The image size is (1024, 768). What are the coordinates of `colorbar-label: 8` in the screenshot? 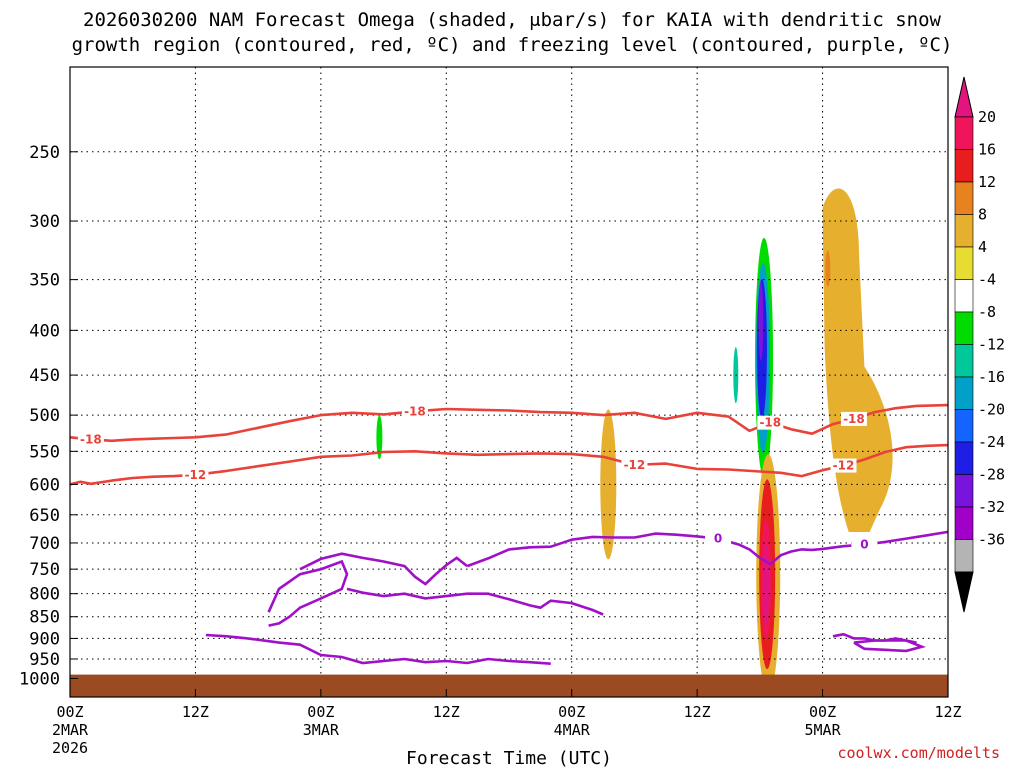 It's located at (982, 215).